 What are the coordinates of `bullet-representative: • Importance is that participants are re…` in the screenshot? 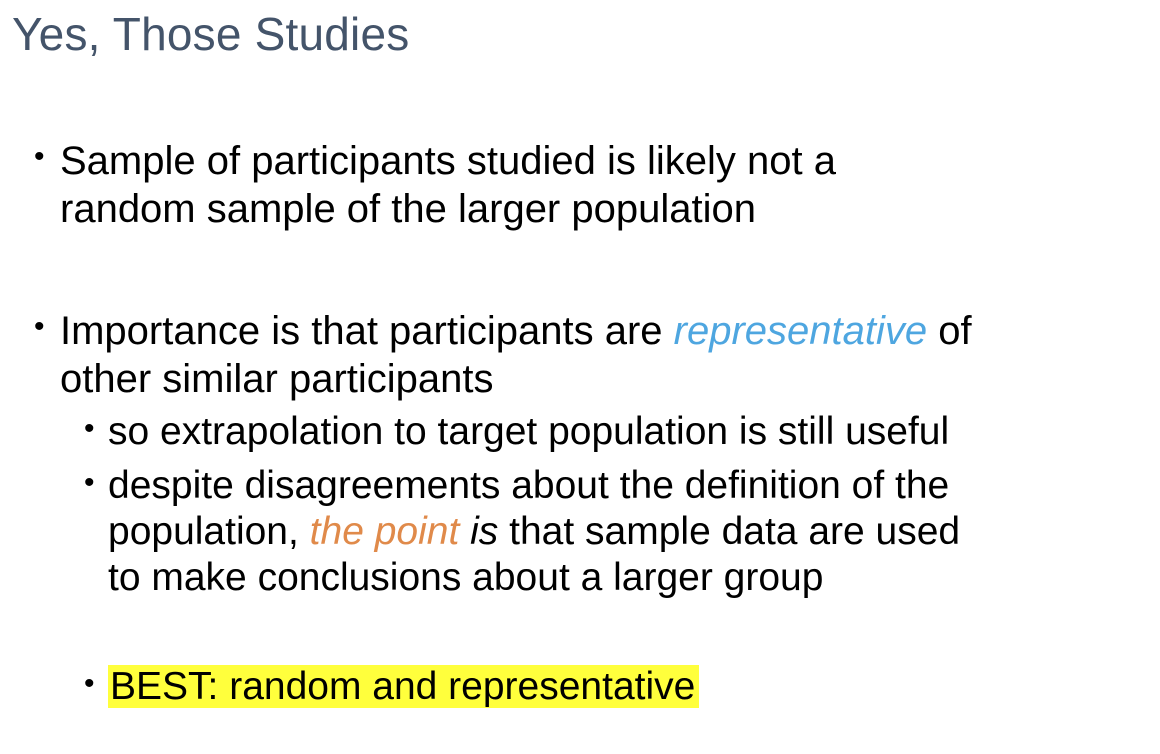 It's located at (503, 355).